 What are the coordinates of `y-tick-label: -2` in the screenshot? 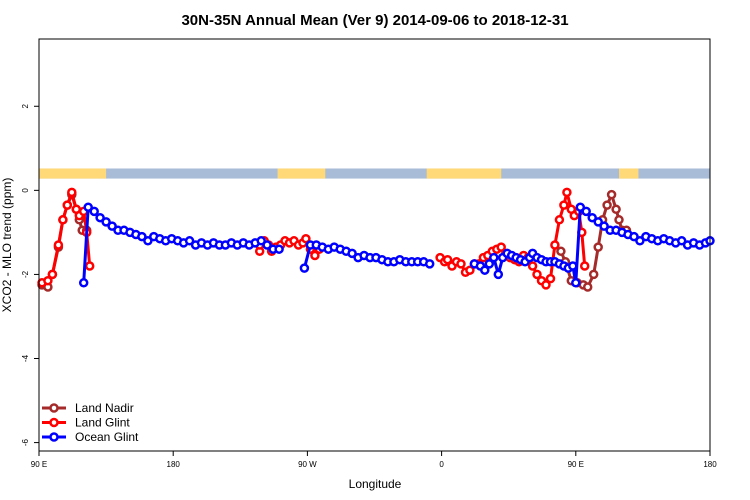 It's located at (25, 274).